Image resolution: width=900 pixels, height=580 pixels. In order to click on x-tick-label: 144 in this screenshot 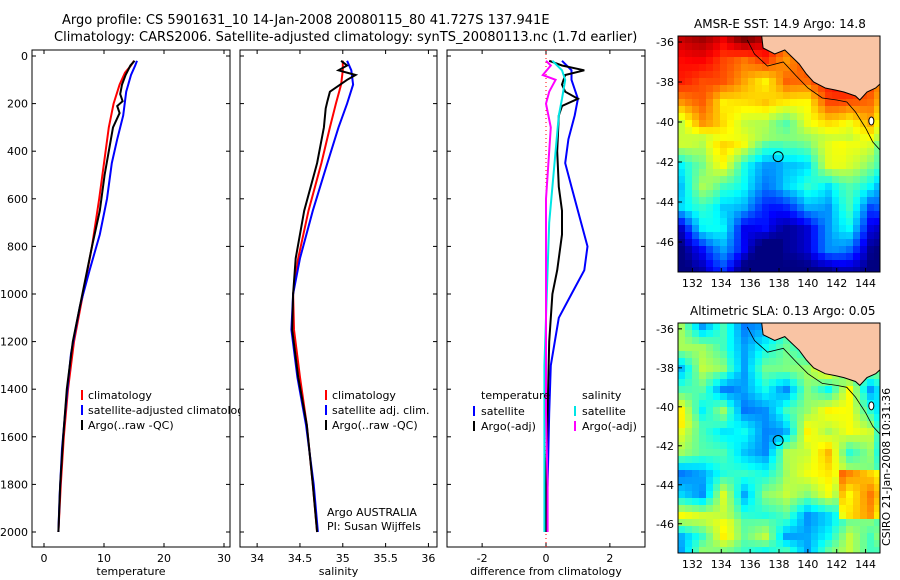, I will do `click(865, 564)`.